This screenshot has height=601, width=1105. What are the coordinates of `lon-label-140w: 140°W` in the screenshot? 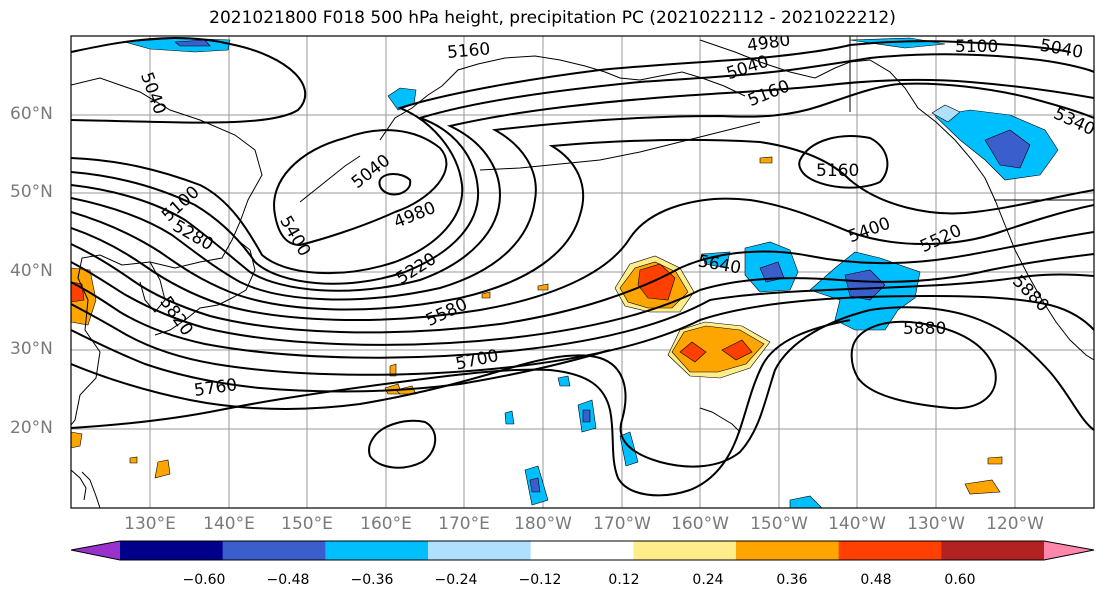 It's located at (857, 524).